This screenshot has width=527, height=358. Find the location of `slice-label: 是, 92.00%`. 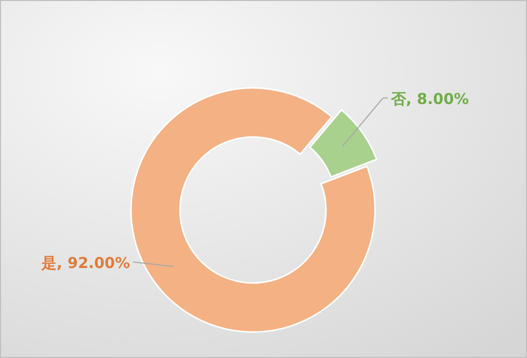

slice-label: 是, 92.00% is located at coordinates (85, 263).